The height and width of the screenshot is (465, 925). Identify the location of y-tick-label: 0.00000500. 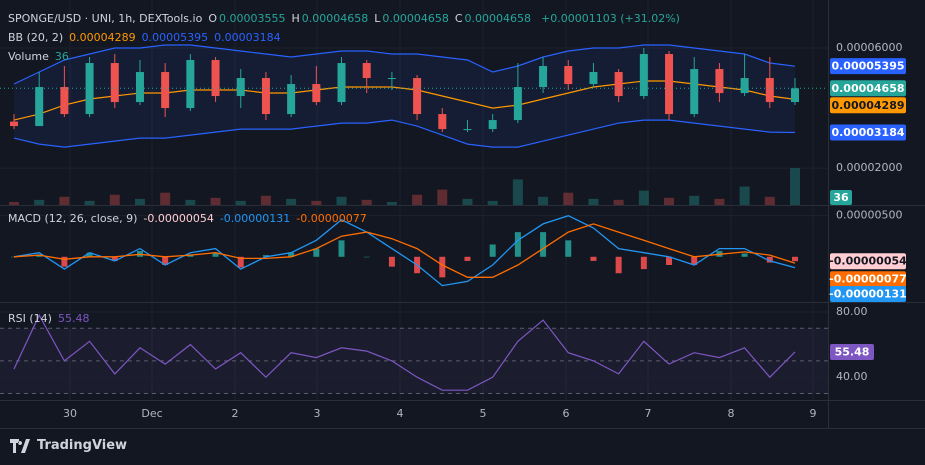
(869, 215).